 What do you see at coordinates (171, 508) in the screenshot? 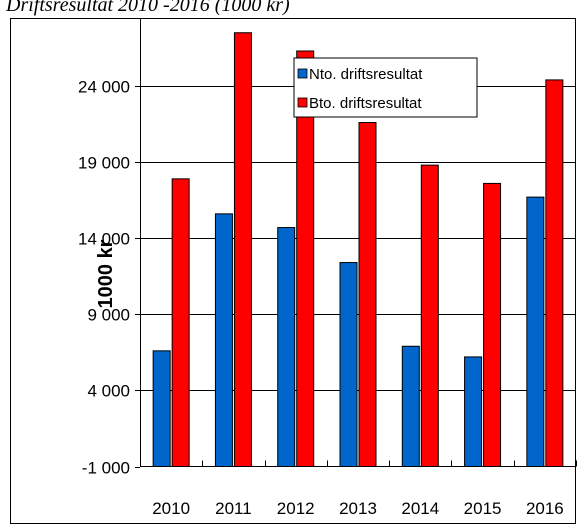
I see `x-tick-label: 2010` at bounding box center [171, 508].